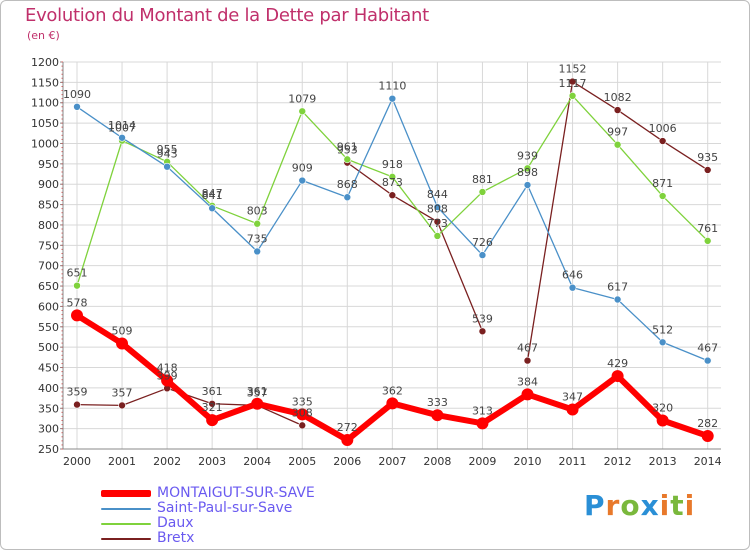 The width and height of the screenshot is (750, 550). I want to click on data-label-daux: 961, so click(347, 146).